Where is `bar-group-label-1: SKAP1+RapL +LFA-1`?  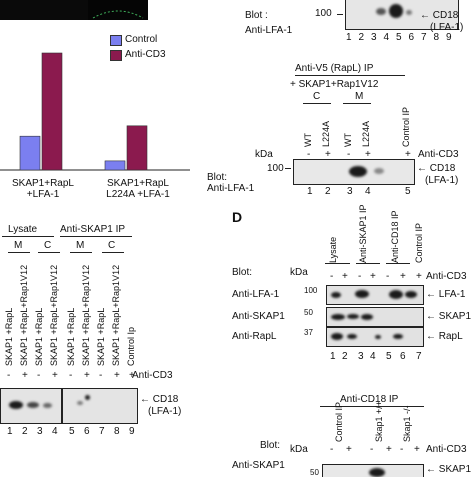
bar-group-label-1: SKAP1+RapL +LFA-1 is located at coordinates (43, 189).